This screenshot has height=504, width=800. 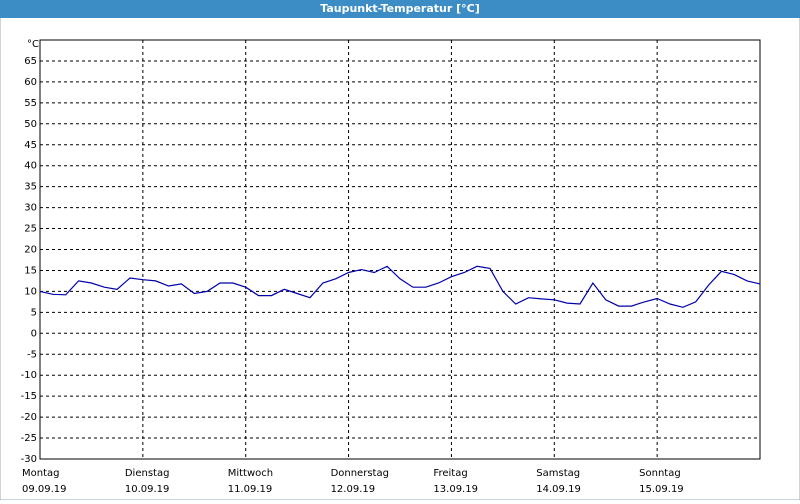 I want to click on x-date-label: 14.09.19, so click(x=558, y=489).